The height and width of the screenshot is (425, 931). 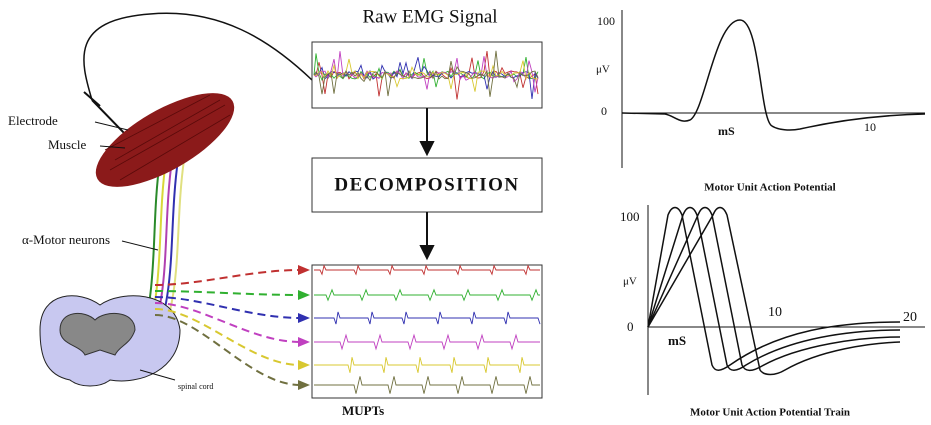 I want to click on muscle, so click(x=165, y=140).